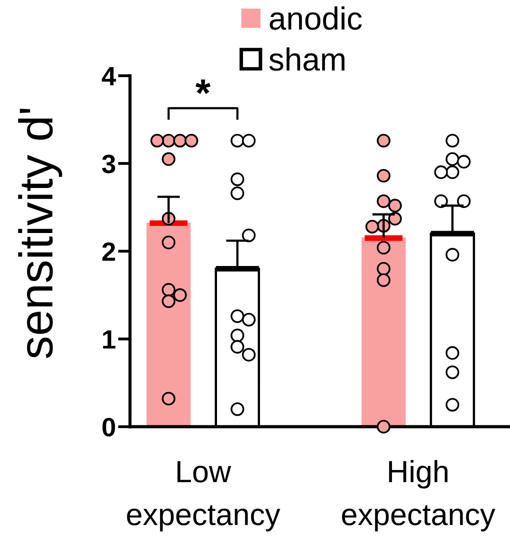  Describe the element at coordinates (203, 496) in the screenshot. I see `x-tick-label: Low expectancy` at that location.